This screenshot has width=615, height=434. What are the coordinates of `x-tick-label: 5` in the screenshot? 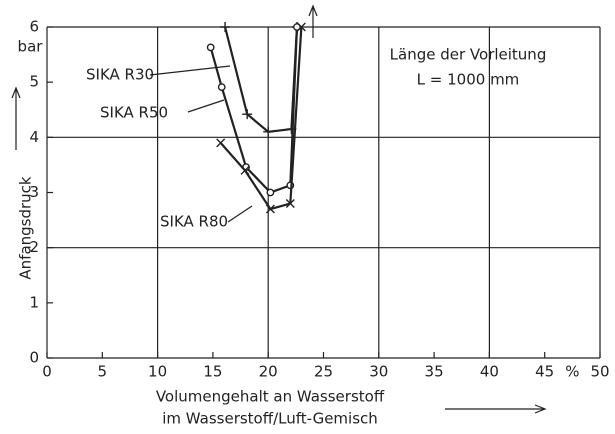 It's located at (103, 372).